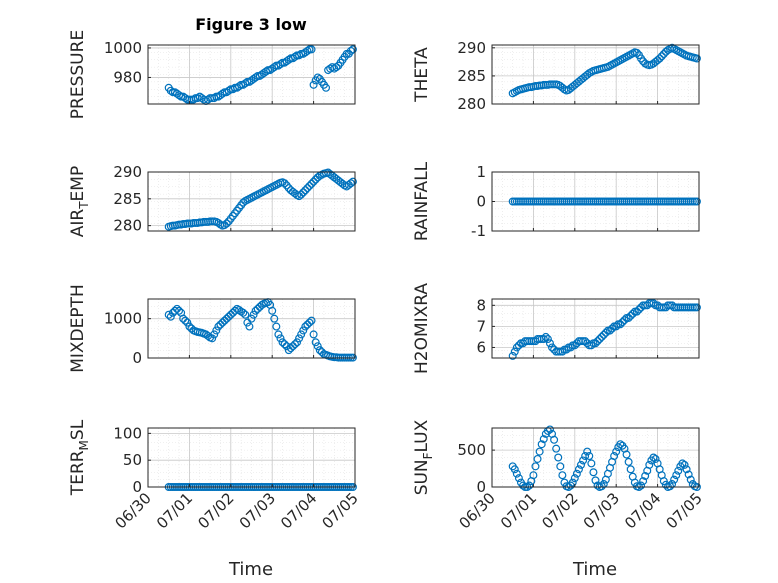  Describe the element at coordinates (471, 450) in the screenshot. I see `y-tick-label: 500` at that location.